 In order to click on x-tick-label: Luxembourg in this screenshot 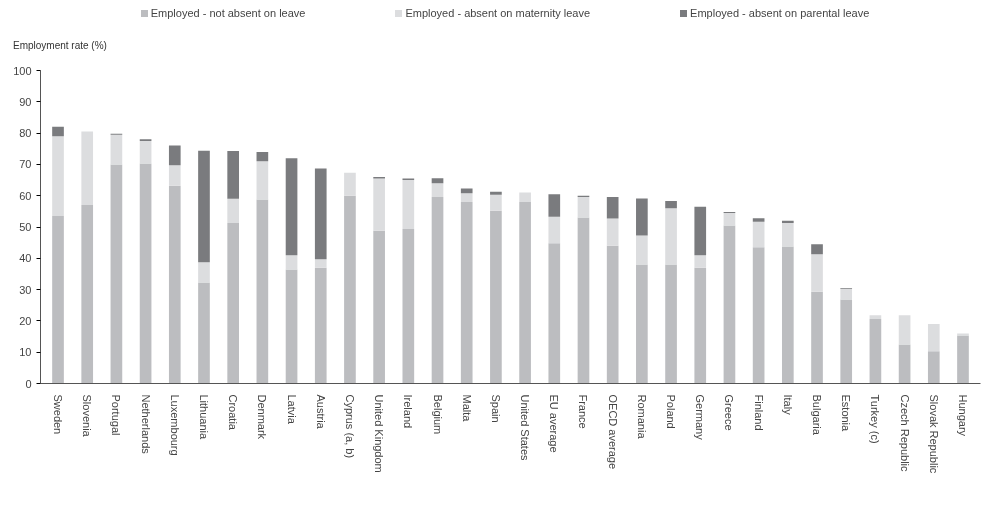, I will do `click(174, 425)`.